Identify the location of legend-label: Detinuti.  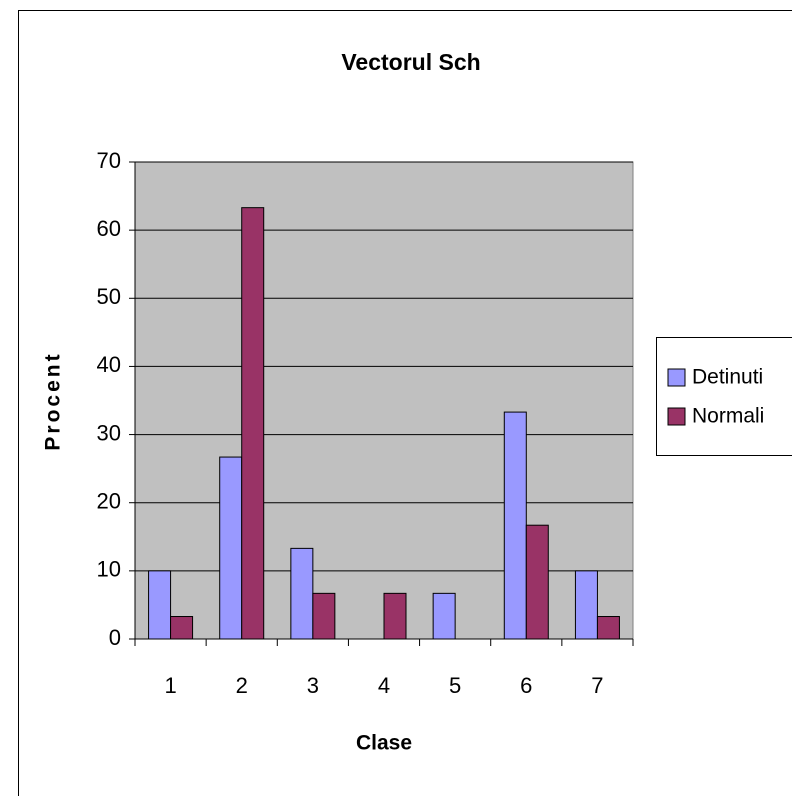
(727, 377).